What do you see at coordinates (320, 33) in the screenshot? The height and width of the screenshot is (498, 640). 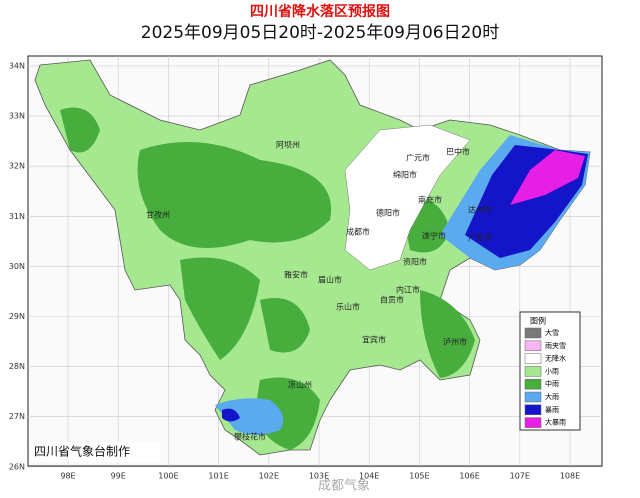 I see `subtitle: 2025年09月05日20时-2025年09月06日20时` at bounding box center [320, 33].